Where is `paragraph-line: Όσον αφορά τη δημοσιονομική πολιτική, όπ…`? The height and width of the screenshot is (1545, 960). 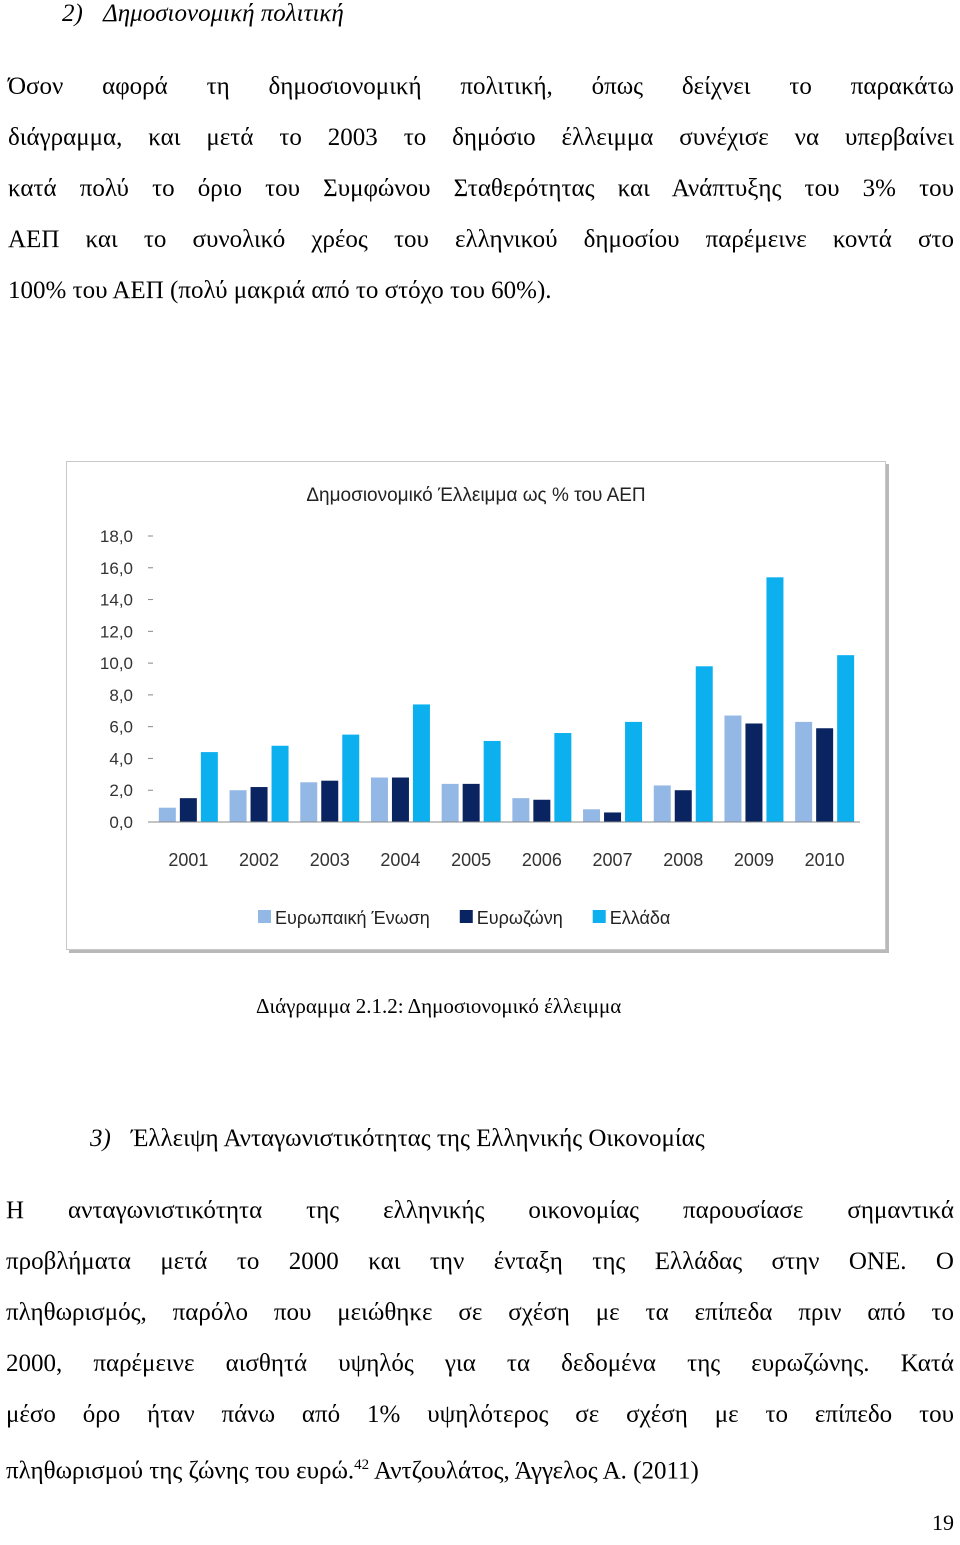
paragraph-line: Όσον αφορά τη δημοσιονομική πολιτική, όπ… is located at coordinates (481, 86).